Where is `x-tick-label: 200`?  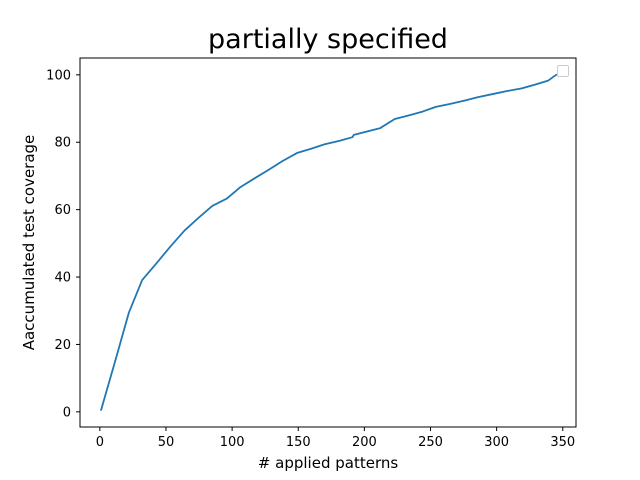
x-tick-label: 200 is located at coordinates (364, 442).